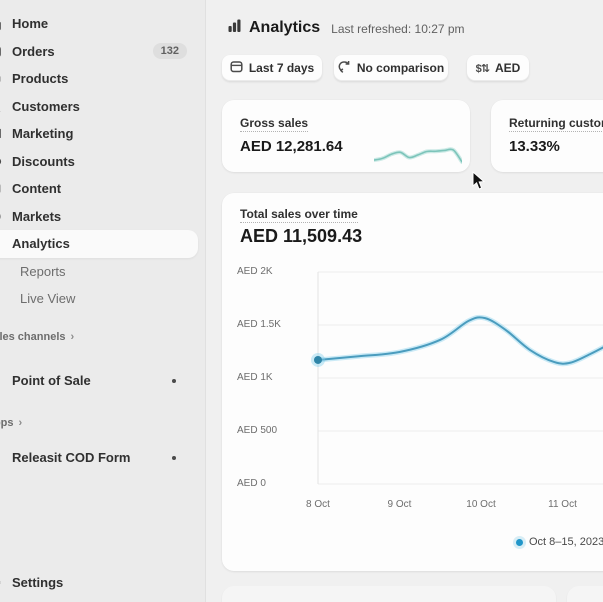 The width and height of the screenshot is (603, 602). What do you see at coordinates (344, 68) in the screenshot?
I see `comparison-icon` at bounding box center [344, 68].